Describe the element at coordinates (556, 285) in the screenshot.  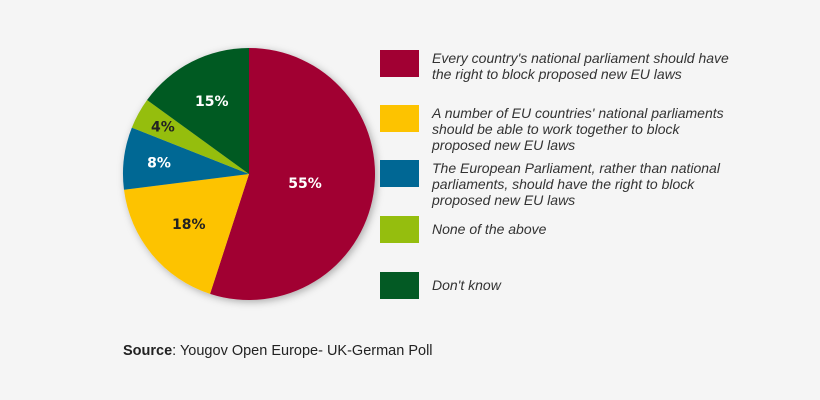
I see `legend-item: Don't know` at that location.